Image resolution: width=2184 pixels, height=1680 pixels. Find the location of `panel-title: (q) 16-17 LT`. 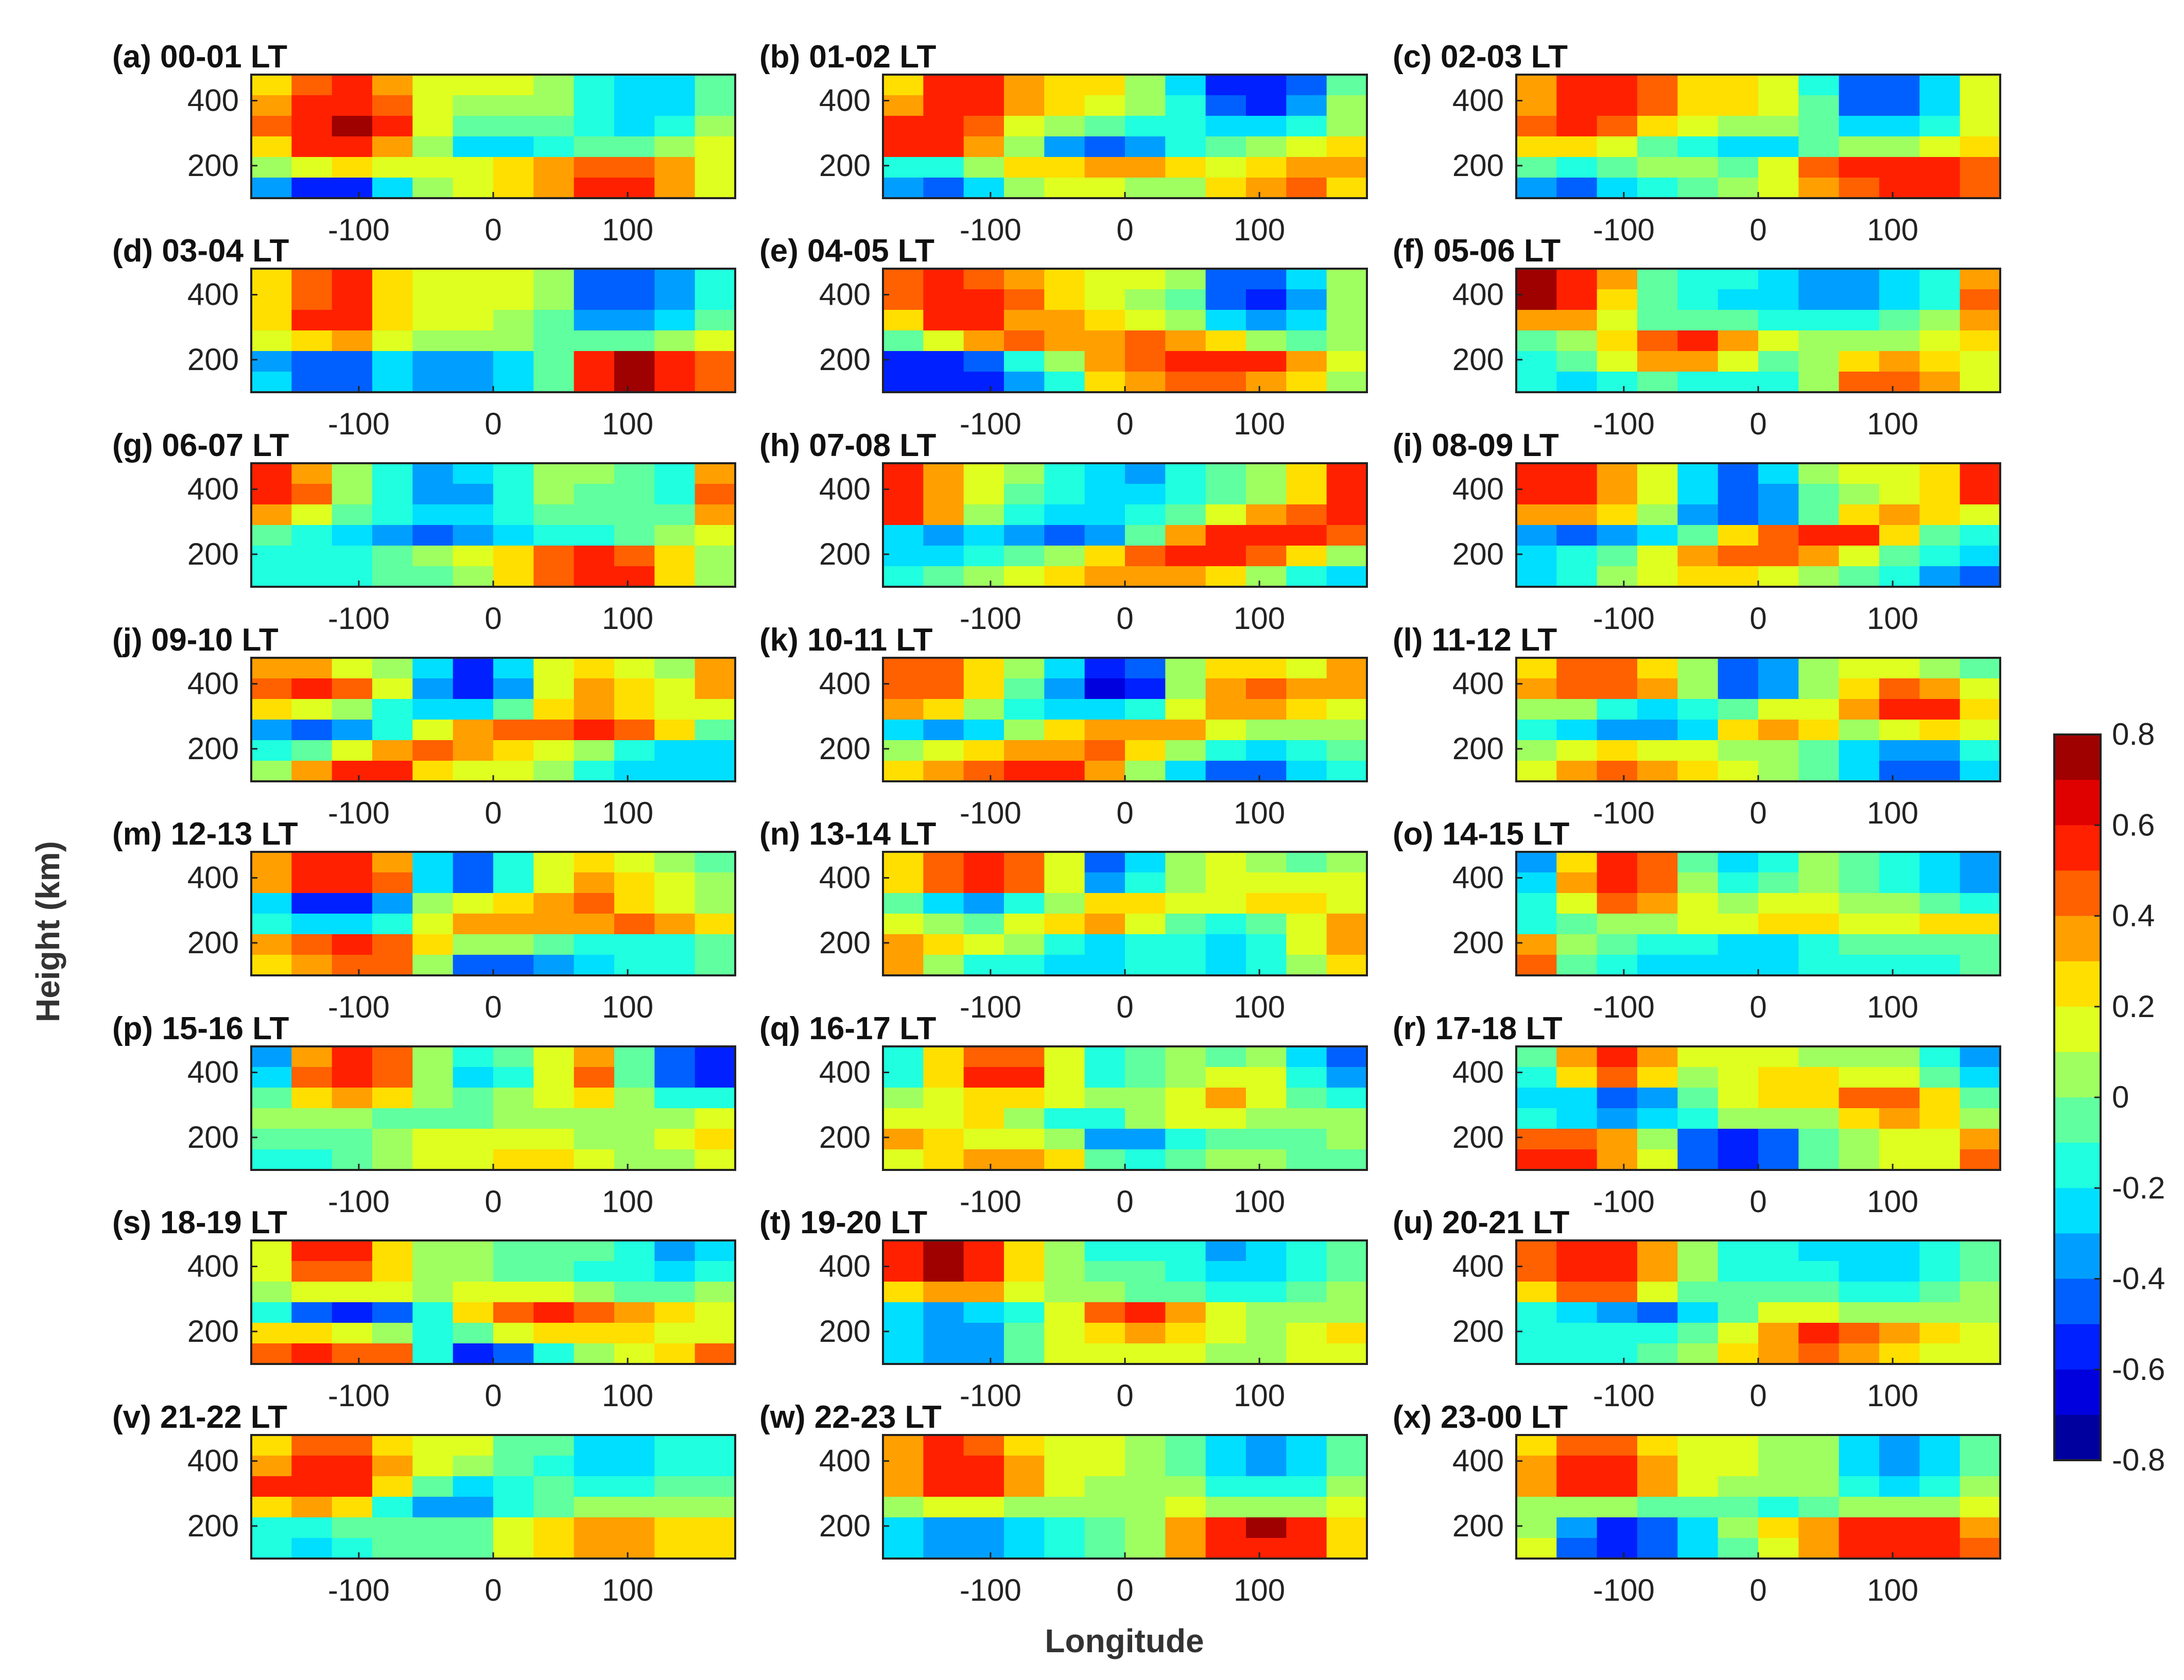

panel-title: (q) 16-17 LT is located at coordinates (847, 1028).